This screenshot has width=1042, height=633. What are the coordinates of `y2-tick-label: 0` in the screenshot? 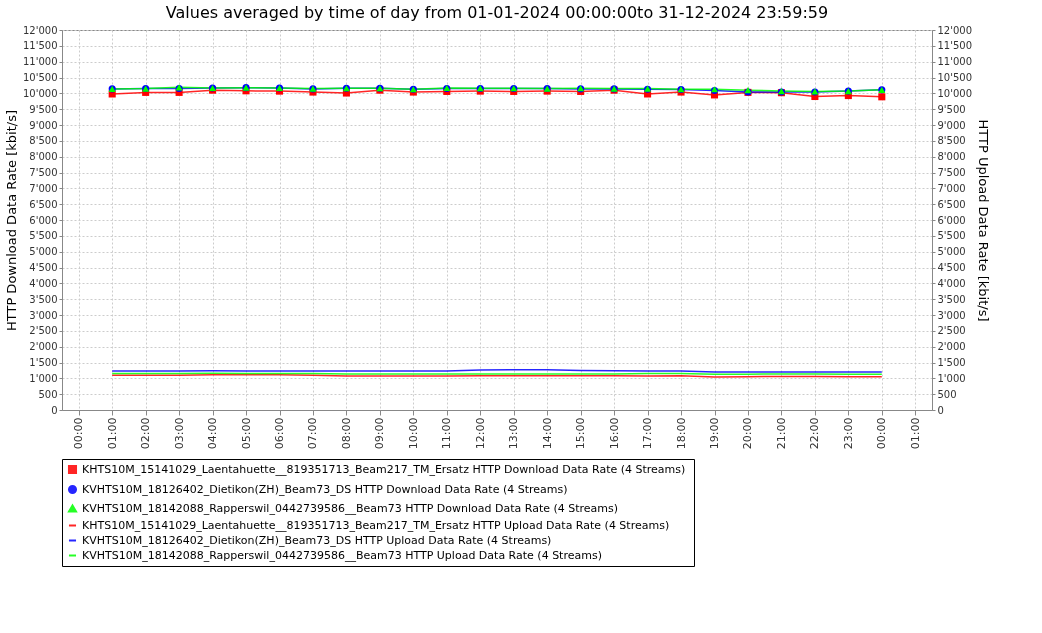 It's located at (940, 410).